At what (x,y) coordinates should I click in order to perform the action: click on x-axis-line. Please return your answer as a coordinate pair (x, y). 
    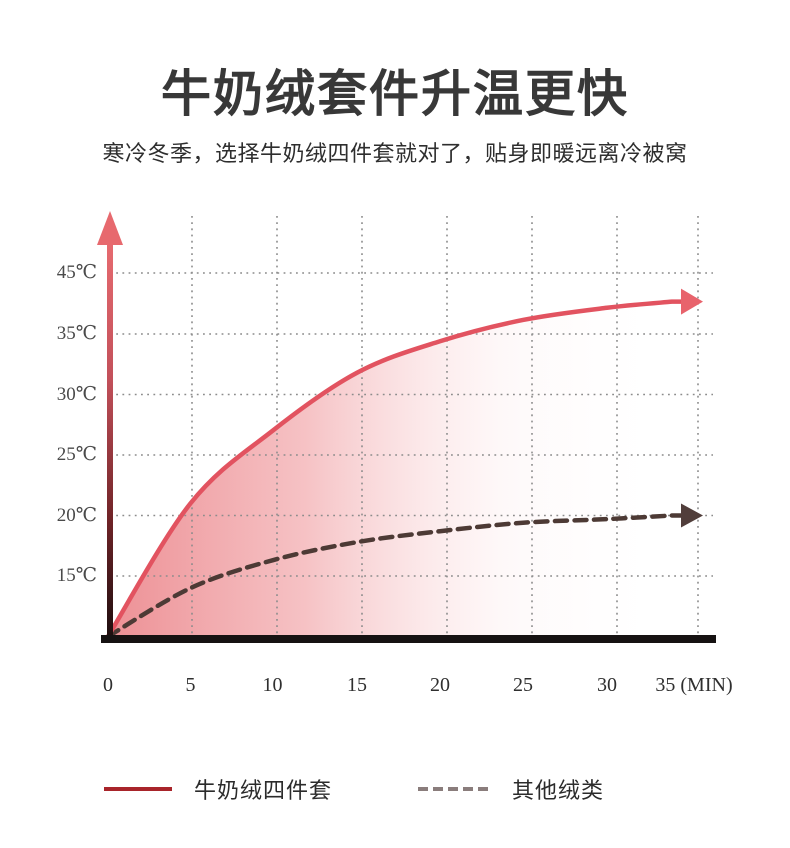
    Looking at the image, I should click on (408, 639).